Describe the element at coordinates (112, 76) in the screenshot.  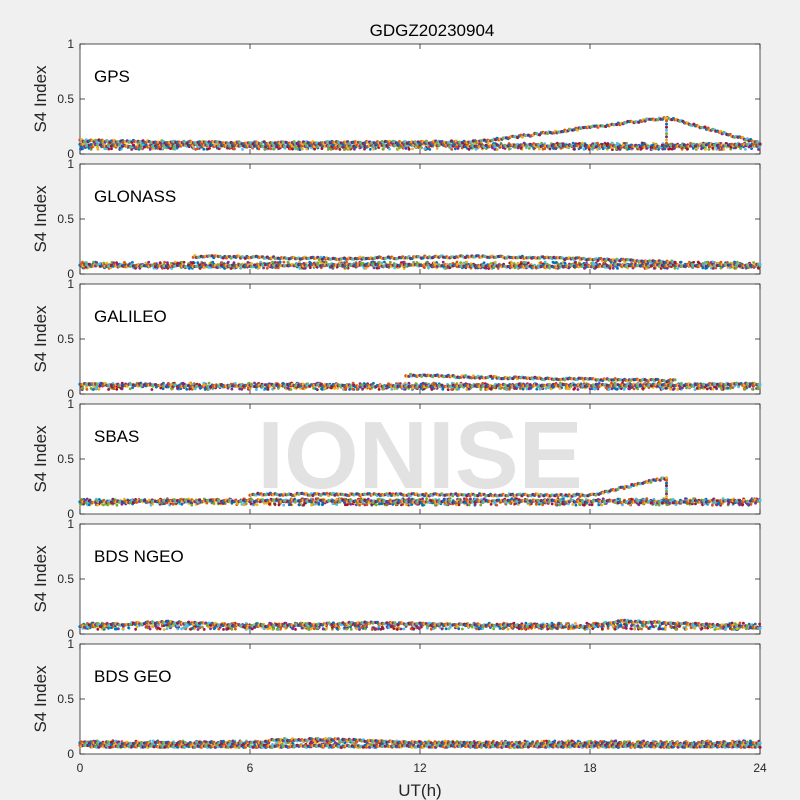
I see `panel-label: GPS` at that location.